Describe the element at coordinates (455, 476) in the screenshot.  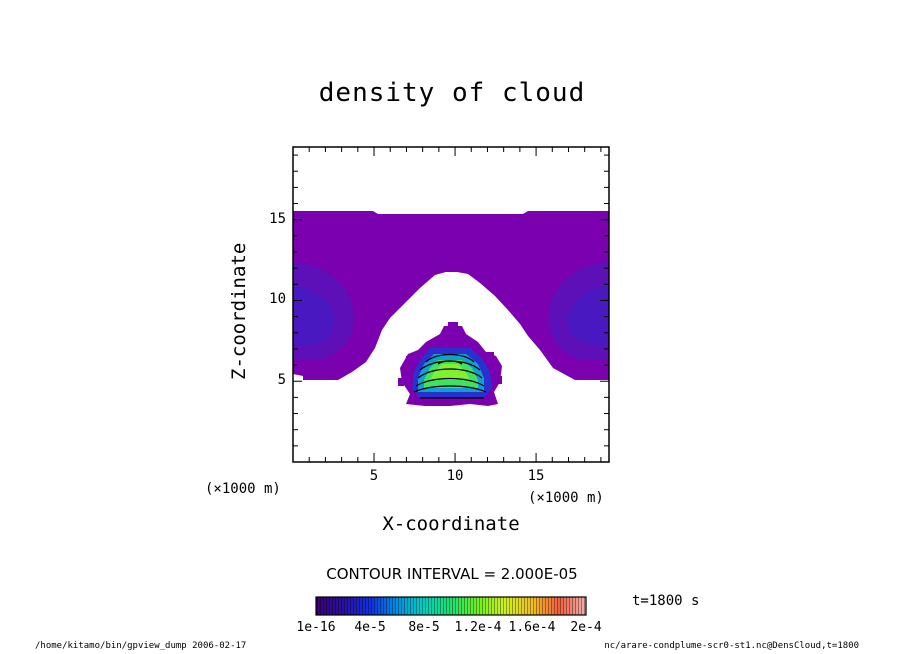
I see `x-tick-label: 10` at that location.